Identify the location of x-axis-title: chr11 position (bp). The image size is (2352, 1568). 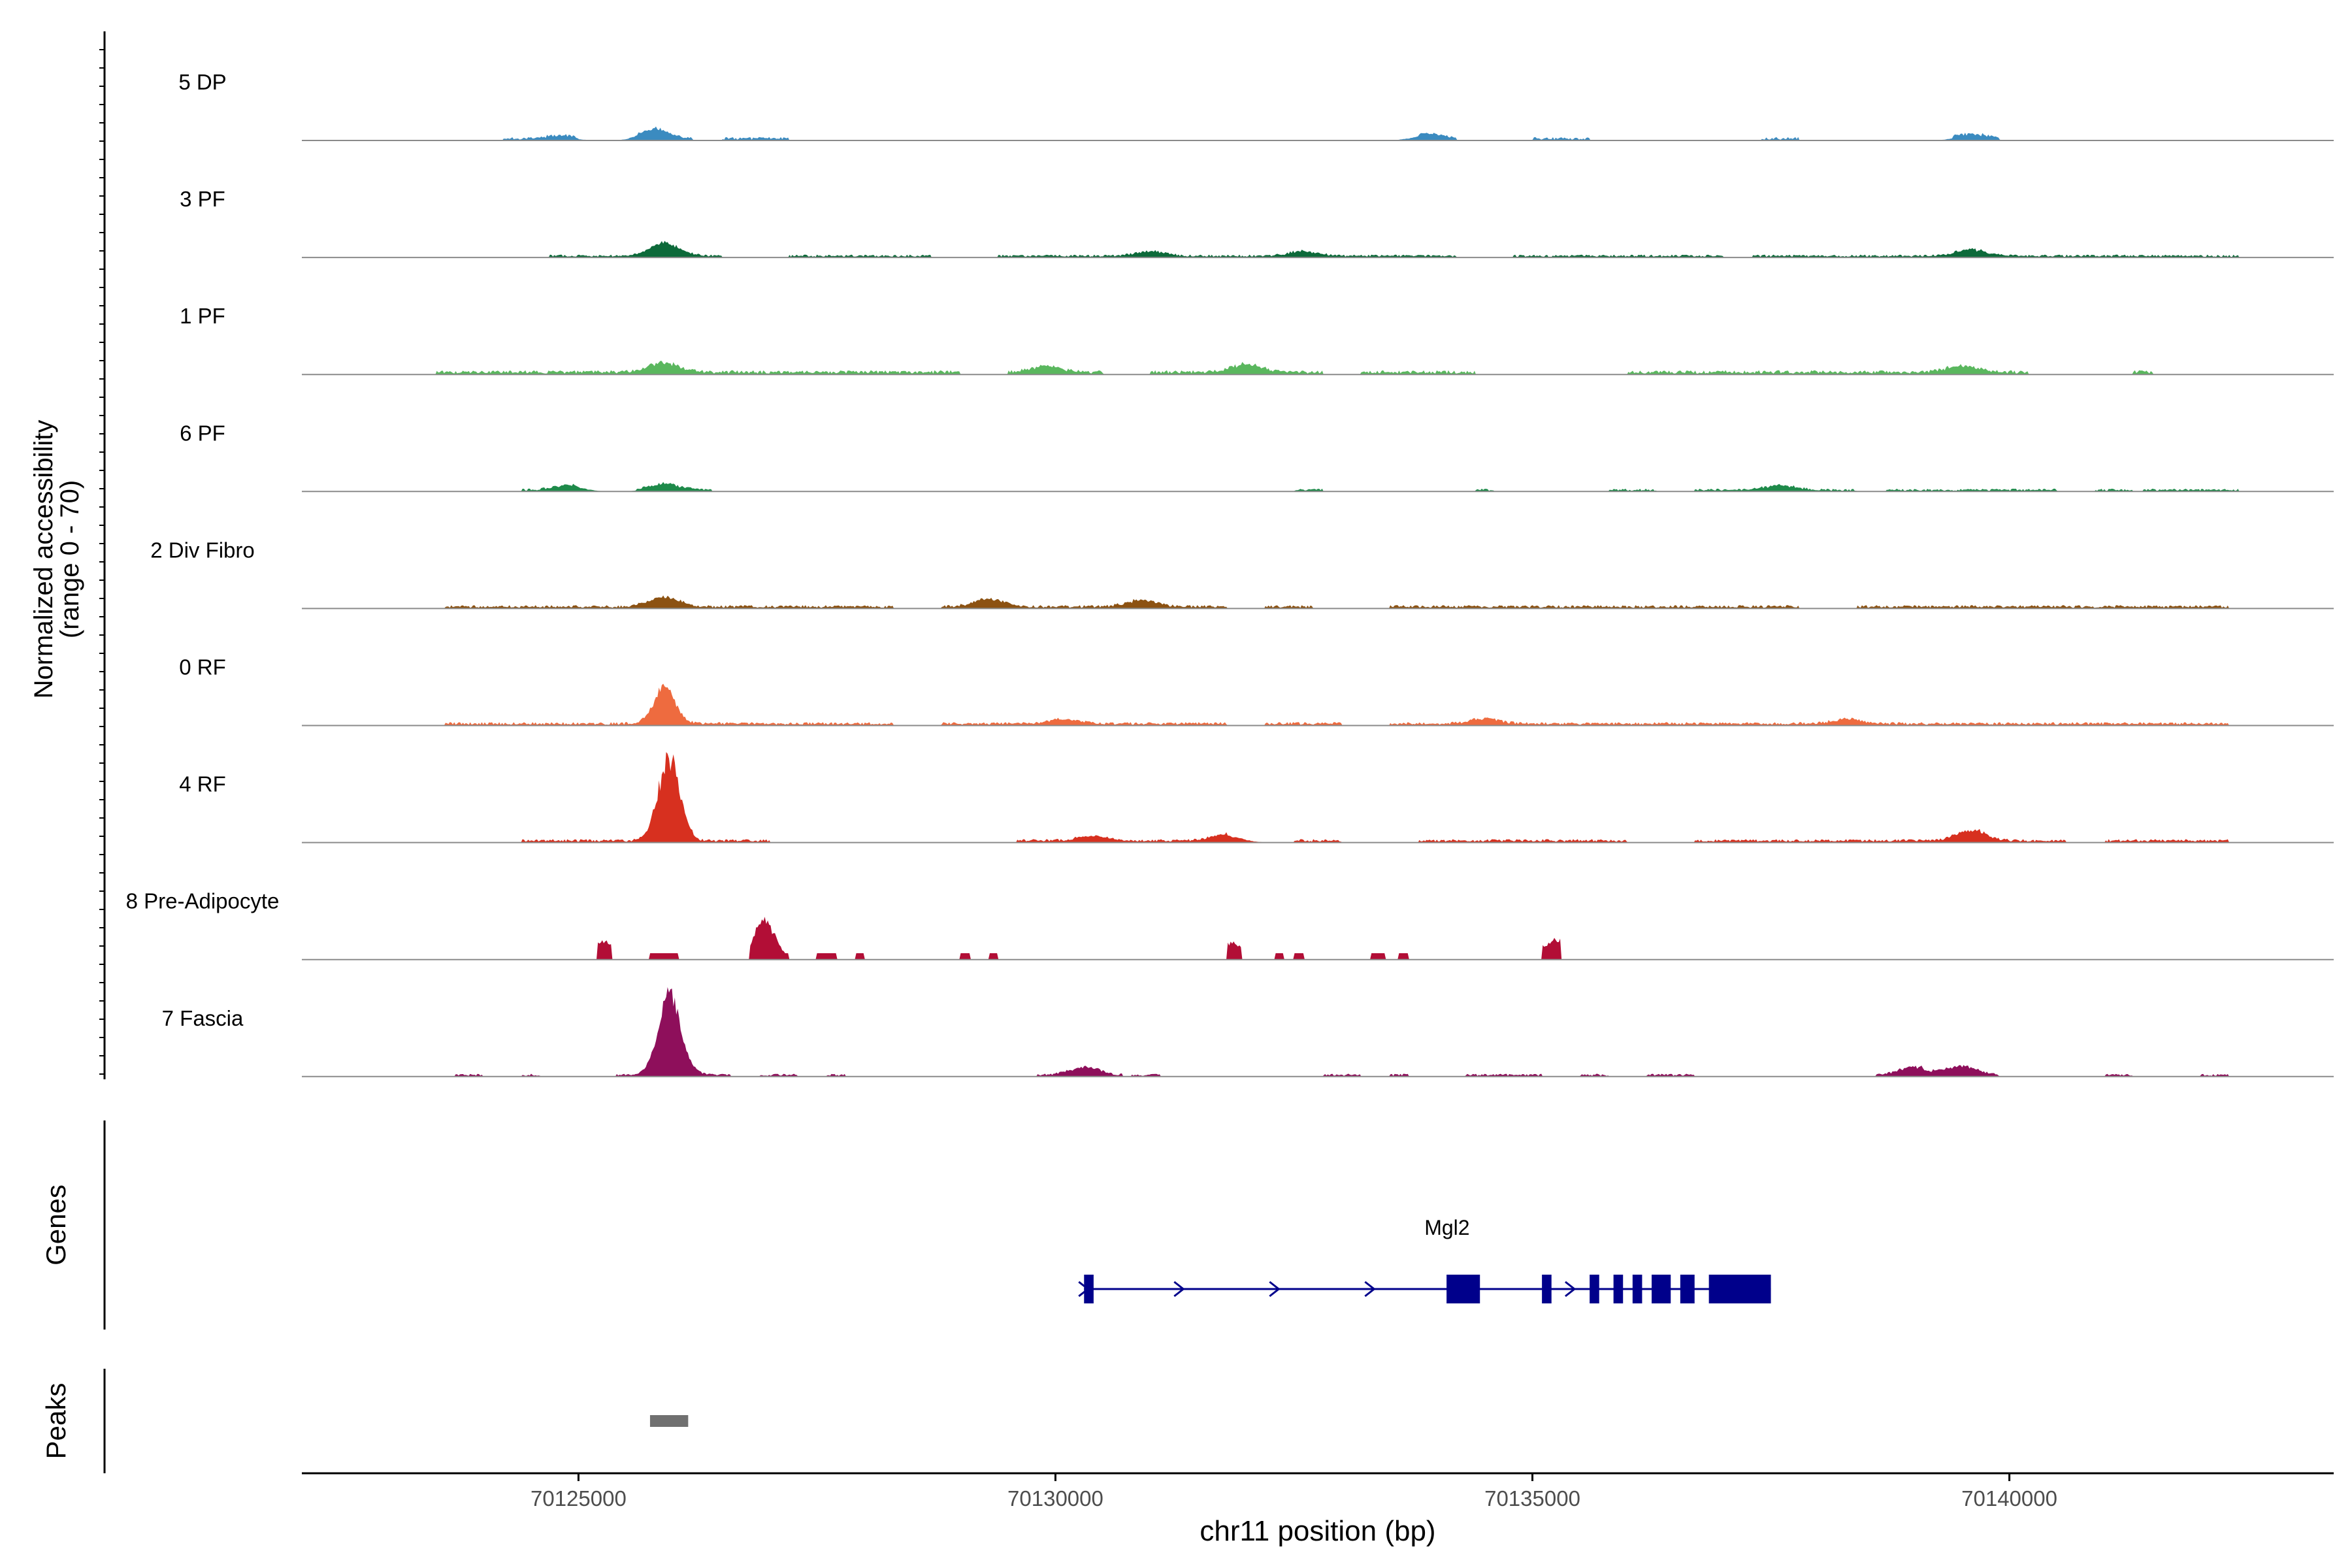
(1317, 1531).